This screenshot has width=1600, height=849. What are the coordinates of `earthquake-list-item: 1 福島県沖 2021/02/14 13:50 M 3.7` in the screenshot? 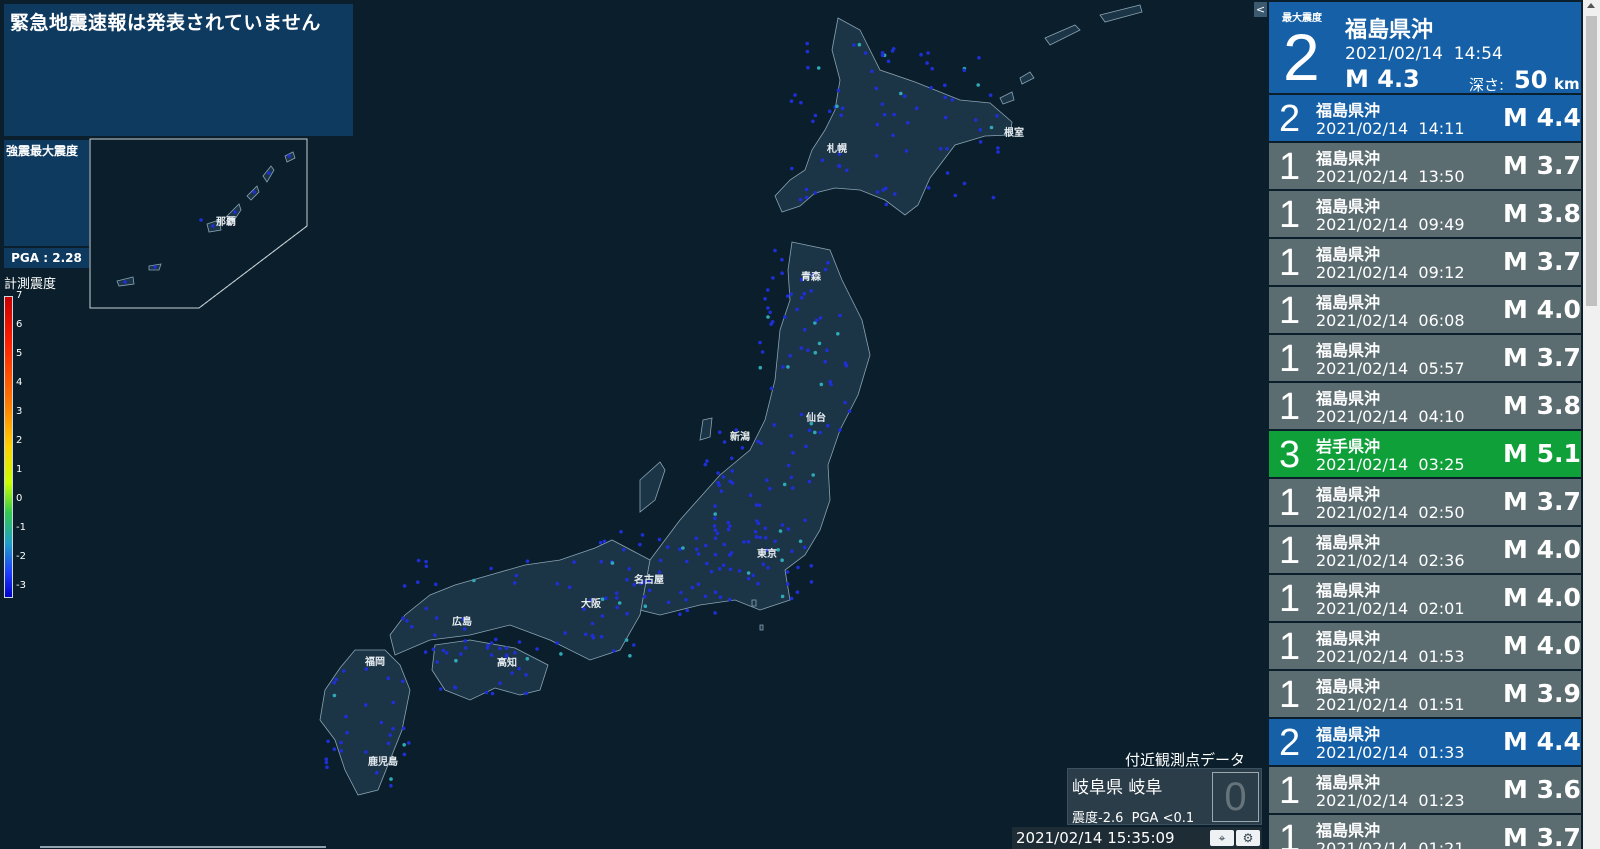 It's located at (1425, 166).